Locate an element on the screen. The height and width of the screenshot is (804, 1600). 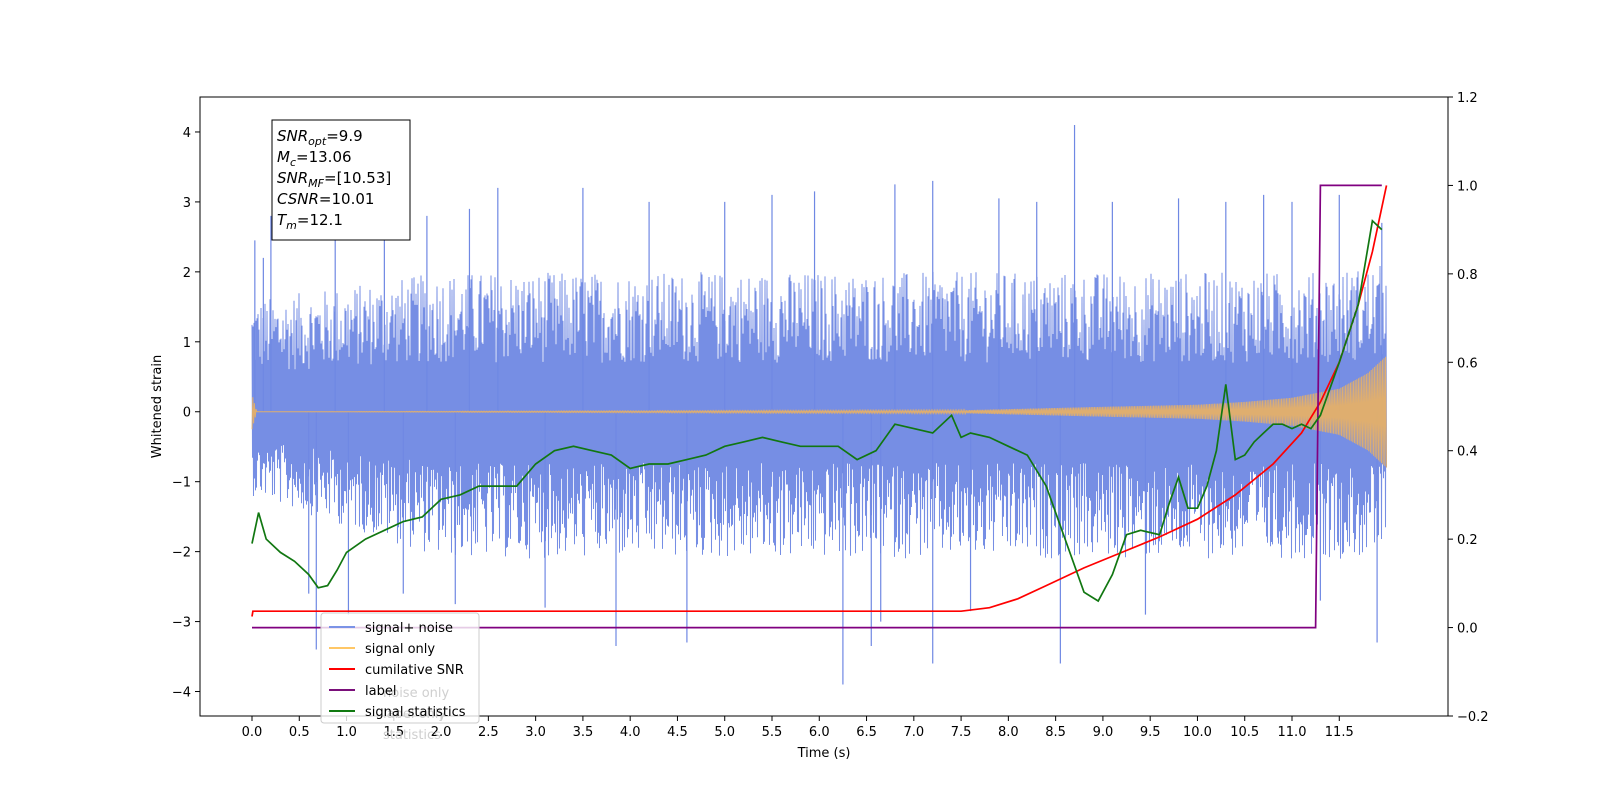
legend-label: signal statistics is located at coordinates (415, 712).